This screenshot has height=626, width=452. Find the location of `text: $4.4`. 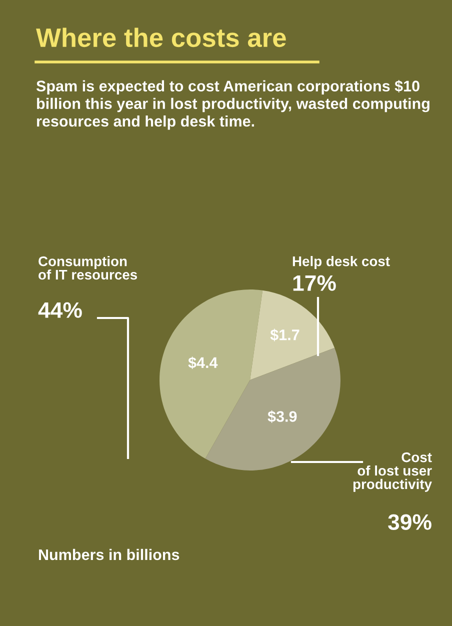

text: $4.4 is located at coordinates (203, 363).